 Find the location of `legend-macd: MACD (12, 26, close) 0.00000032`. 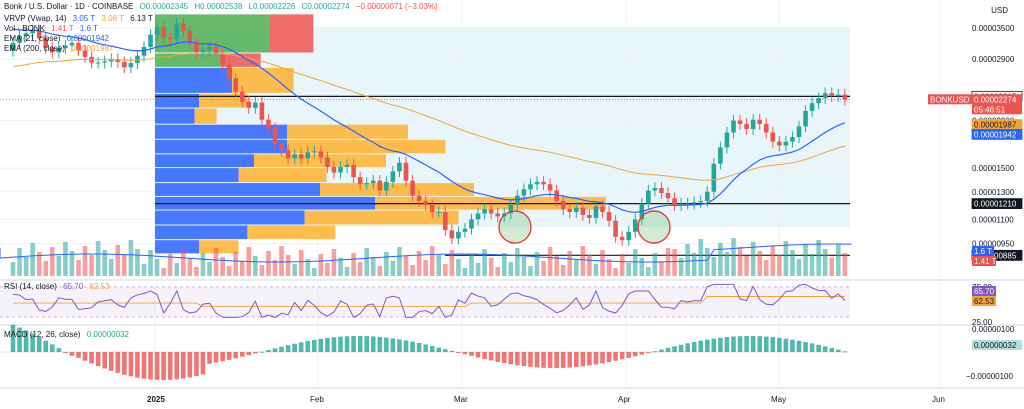

legend-macd: MACD (12, 26, close) 0.00000032 is located at coordinates (68, 335).